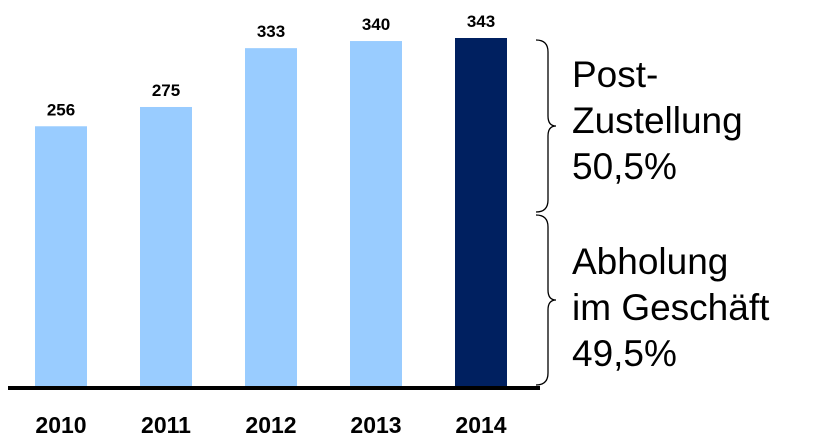 Image resolution: width=831 pixels, height=441 pixels. I want to click on x-tick-label: 2012, so click(270, 425).